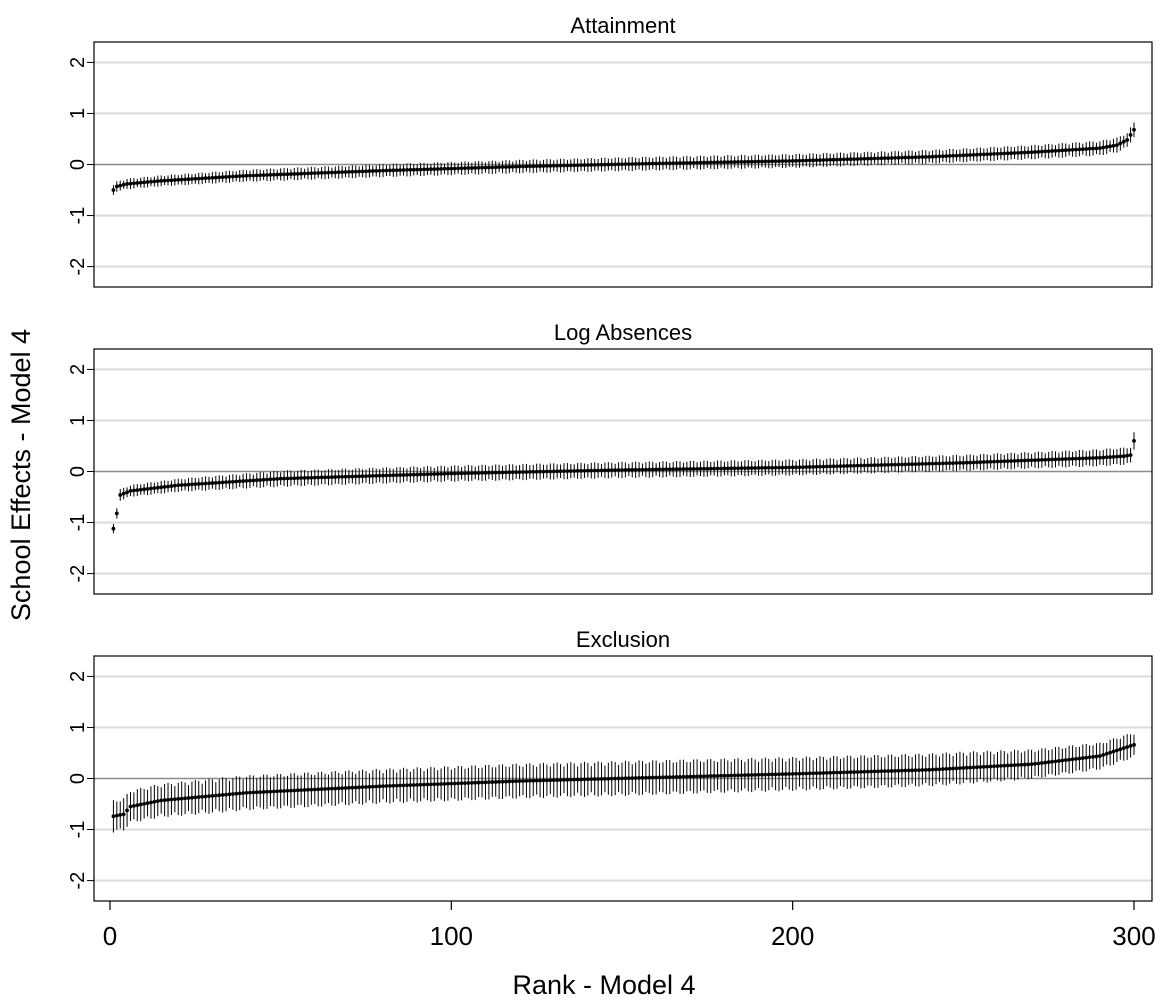  I want to click on y-tick-label: -2, so click(78, 881).